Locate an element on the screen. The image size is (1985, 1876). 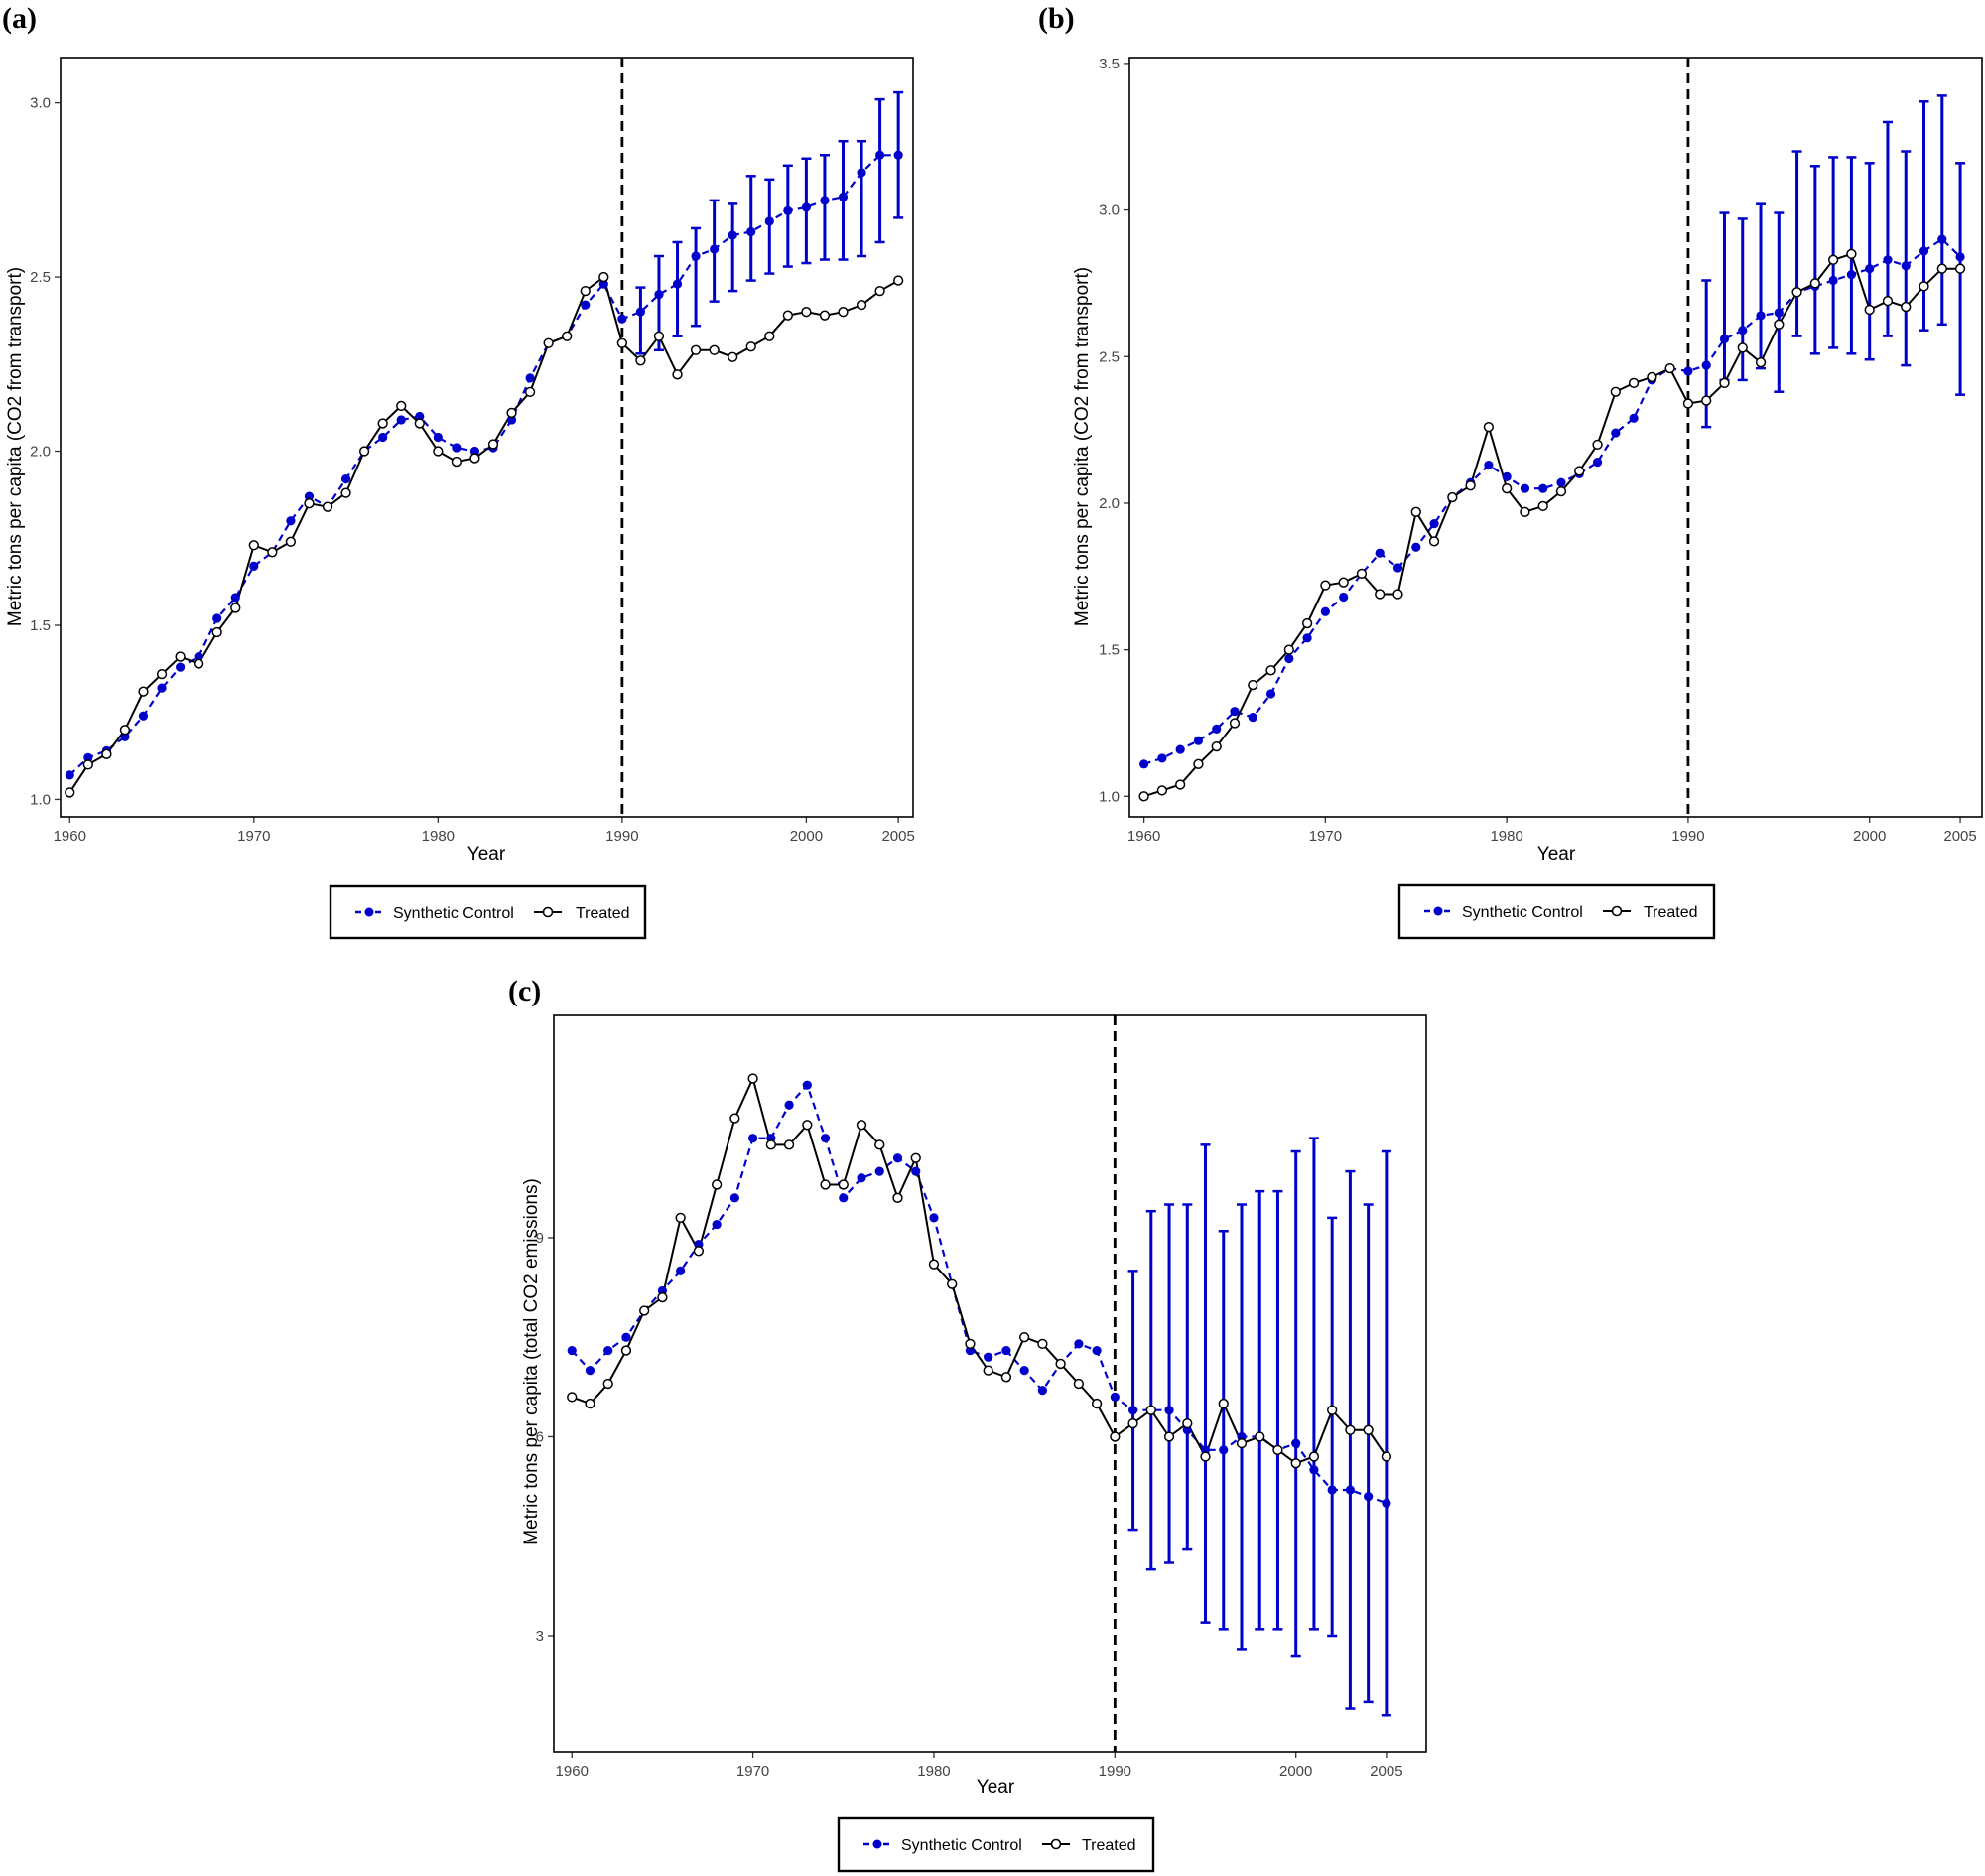
panel-c-x-tick-label: 1980 is located at coordinates (933, 1771).